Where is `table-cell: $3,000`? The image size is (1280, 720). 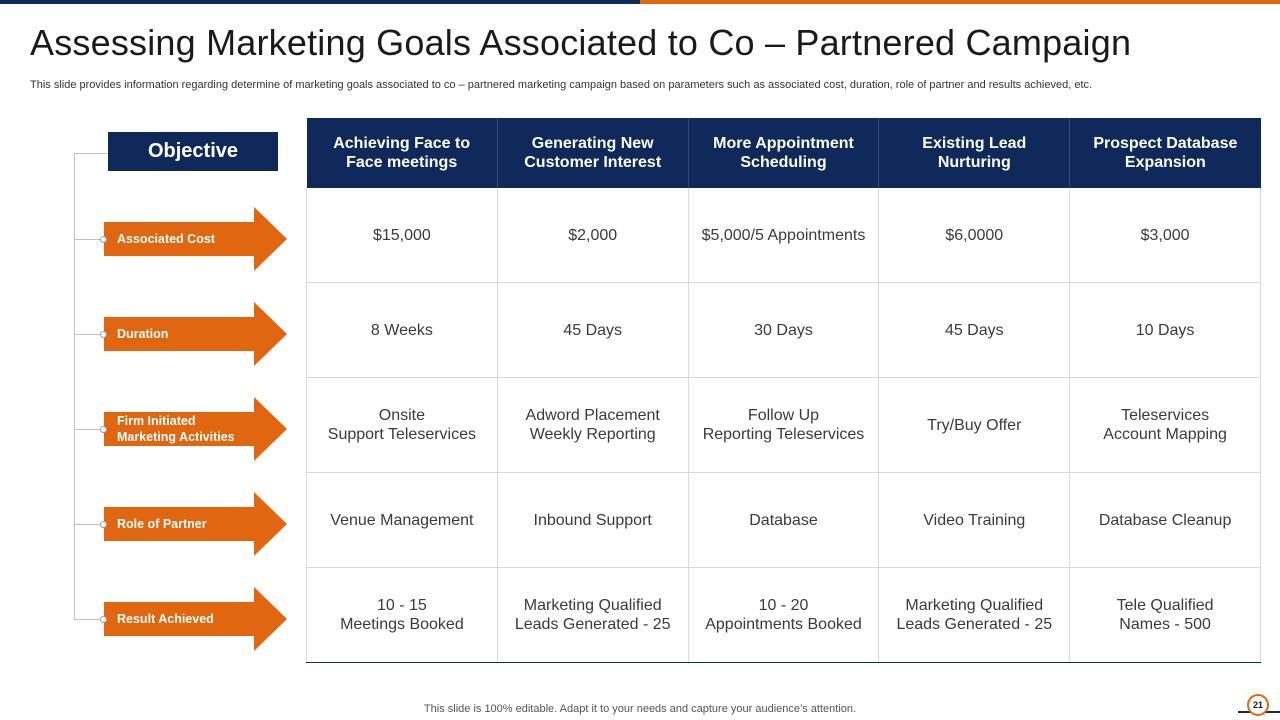
table-cell: $3,000 is located at coordinates (1165, 235).